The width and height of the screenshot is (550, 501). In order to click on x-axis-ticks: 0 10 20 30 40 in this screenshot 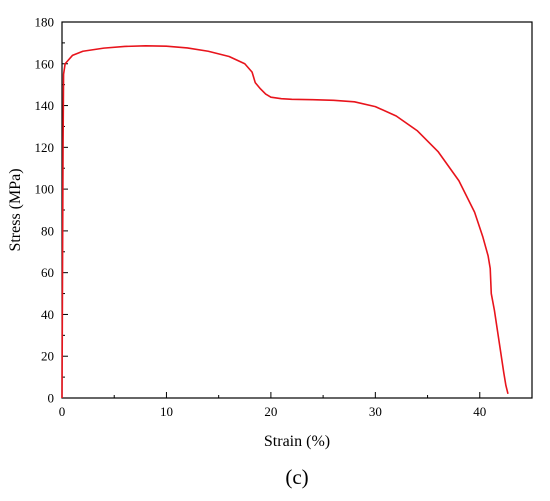, I will do `click(296, 405)`.